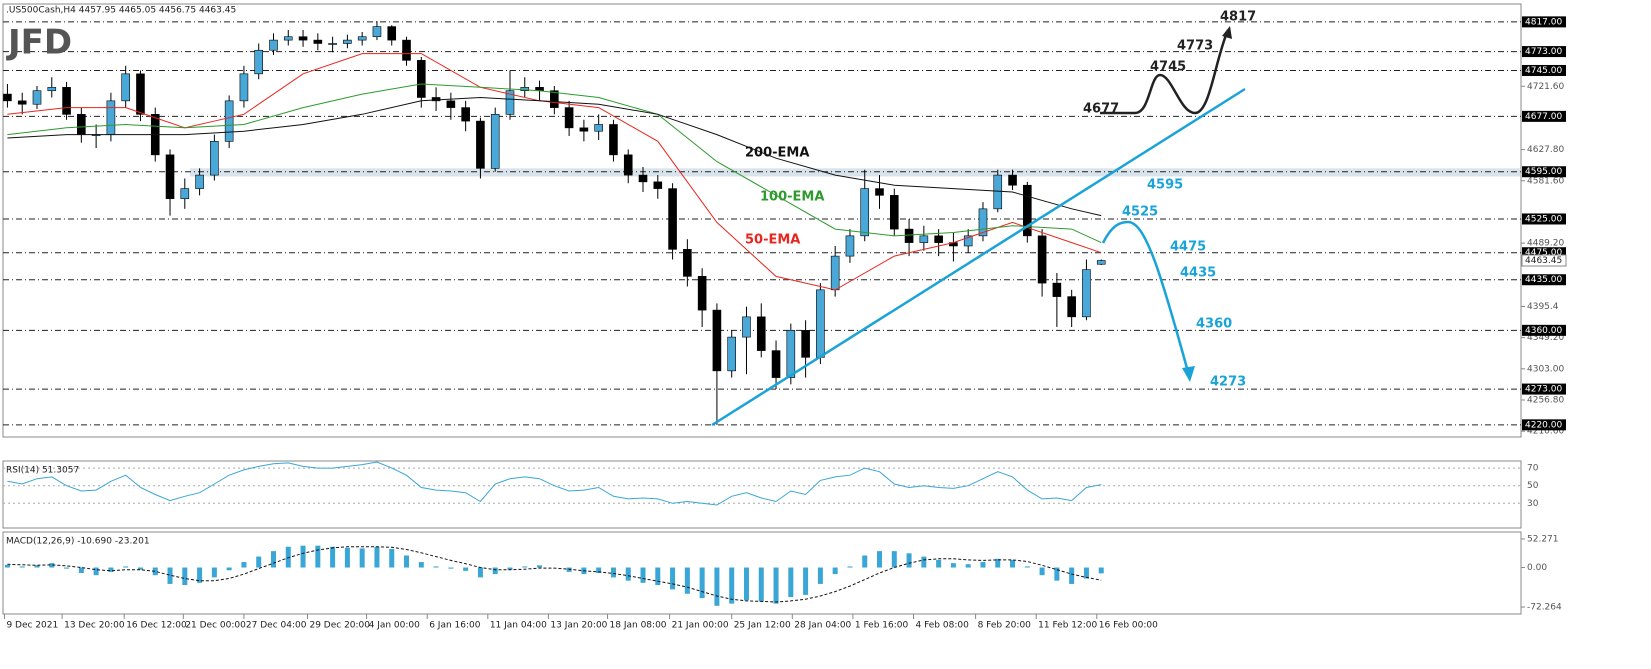  Describe the element at coordinates (1214, 324) in the screenshot. I see `bearish-level-label: 4360` at that location.